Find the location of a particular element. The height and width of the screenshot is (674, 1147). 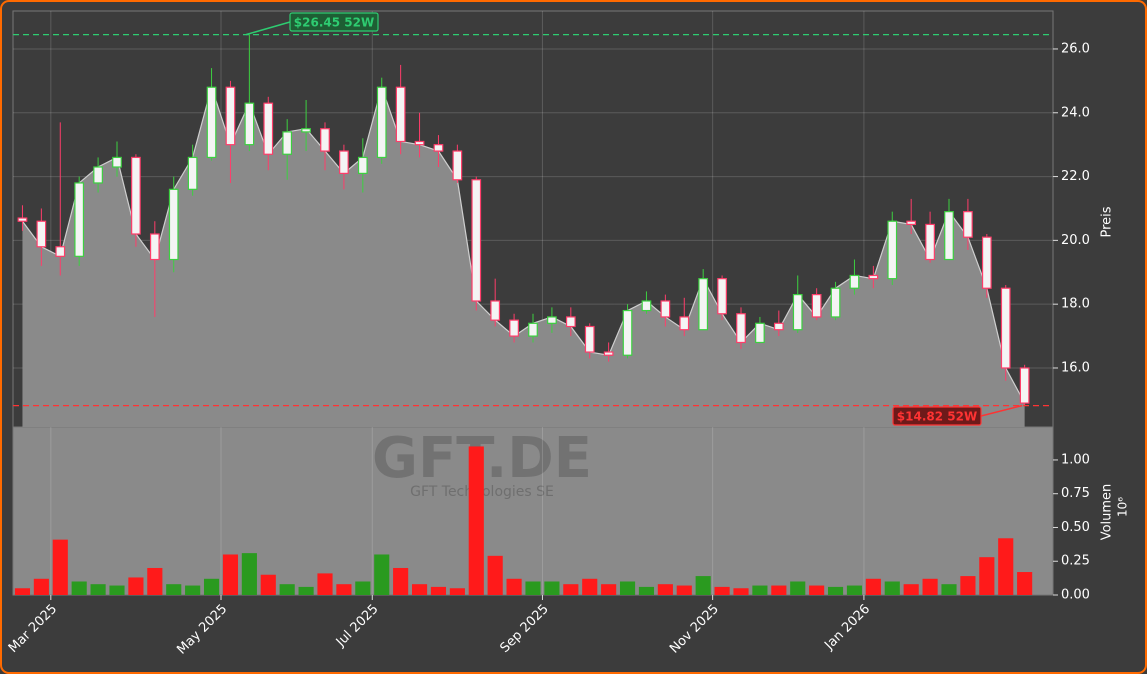

y-axis-label: Preis is located at coordinates (1107, 221).